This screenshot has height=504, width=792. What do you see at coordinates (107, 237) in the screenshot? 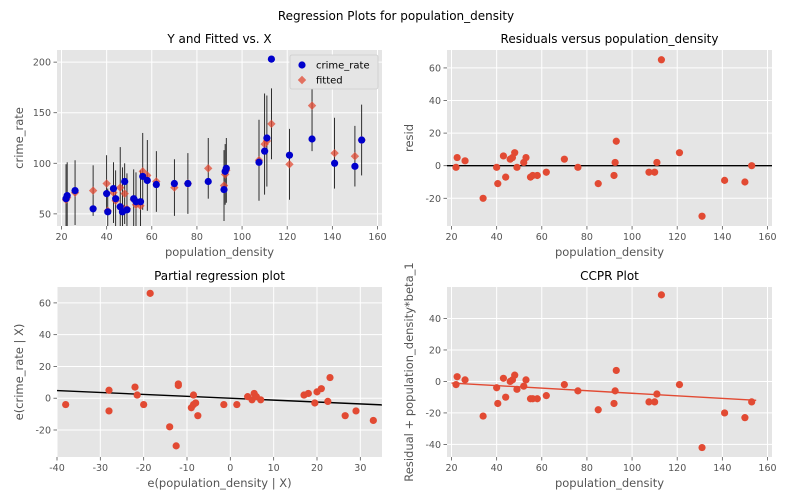
I see `x-tick-label: 40` at bounding box center [107, 237].